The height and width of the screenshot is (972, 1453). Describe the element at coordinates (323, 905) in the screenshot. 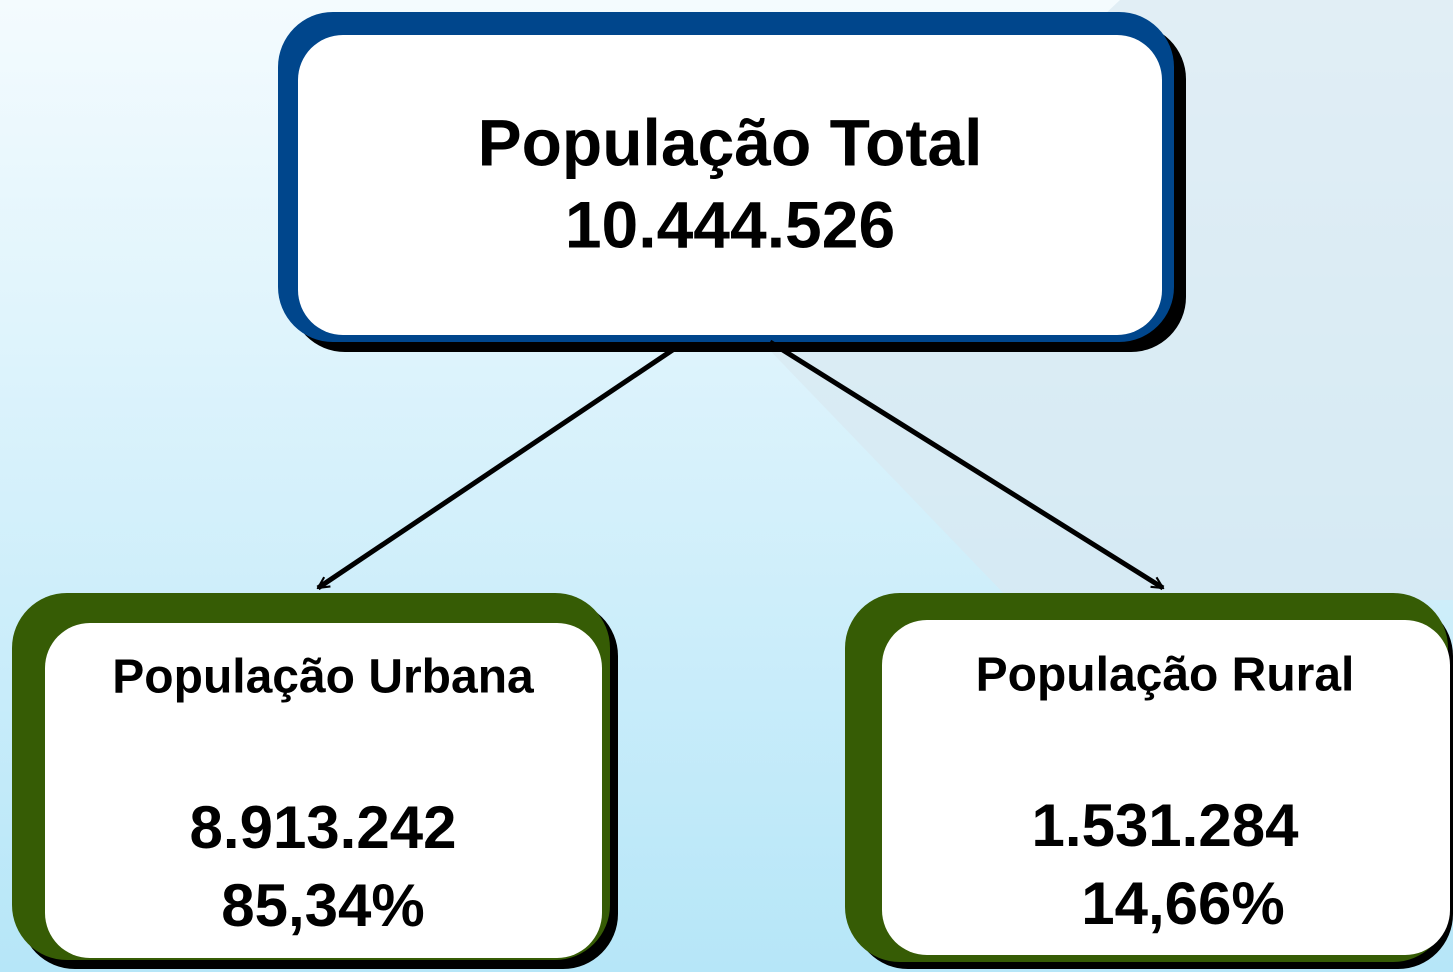

I see `node-percent: 85,34%` at that location.